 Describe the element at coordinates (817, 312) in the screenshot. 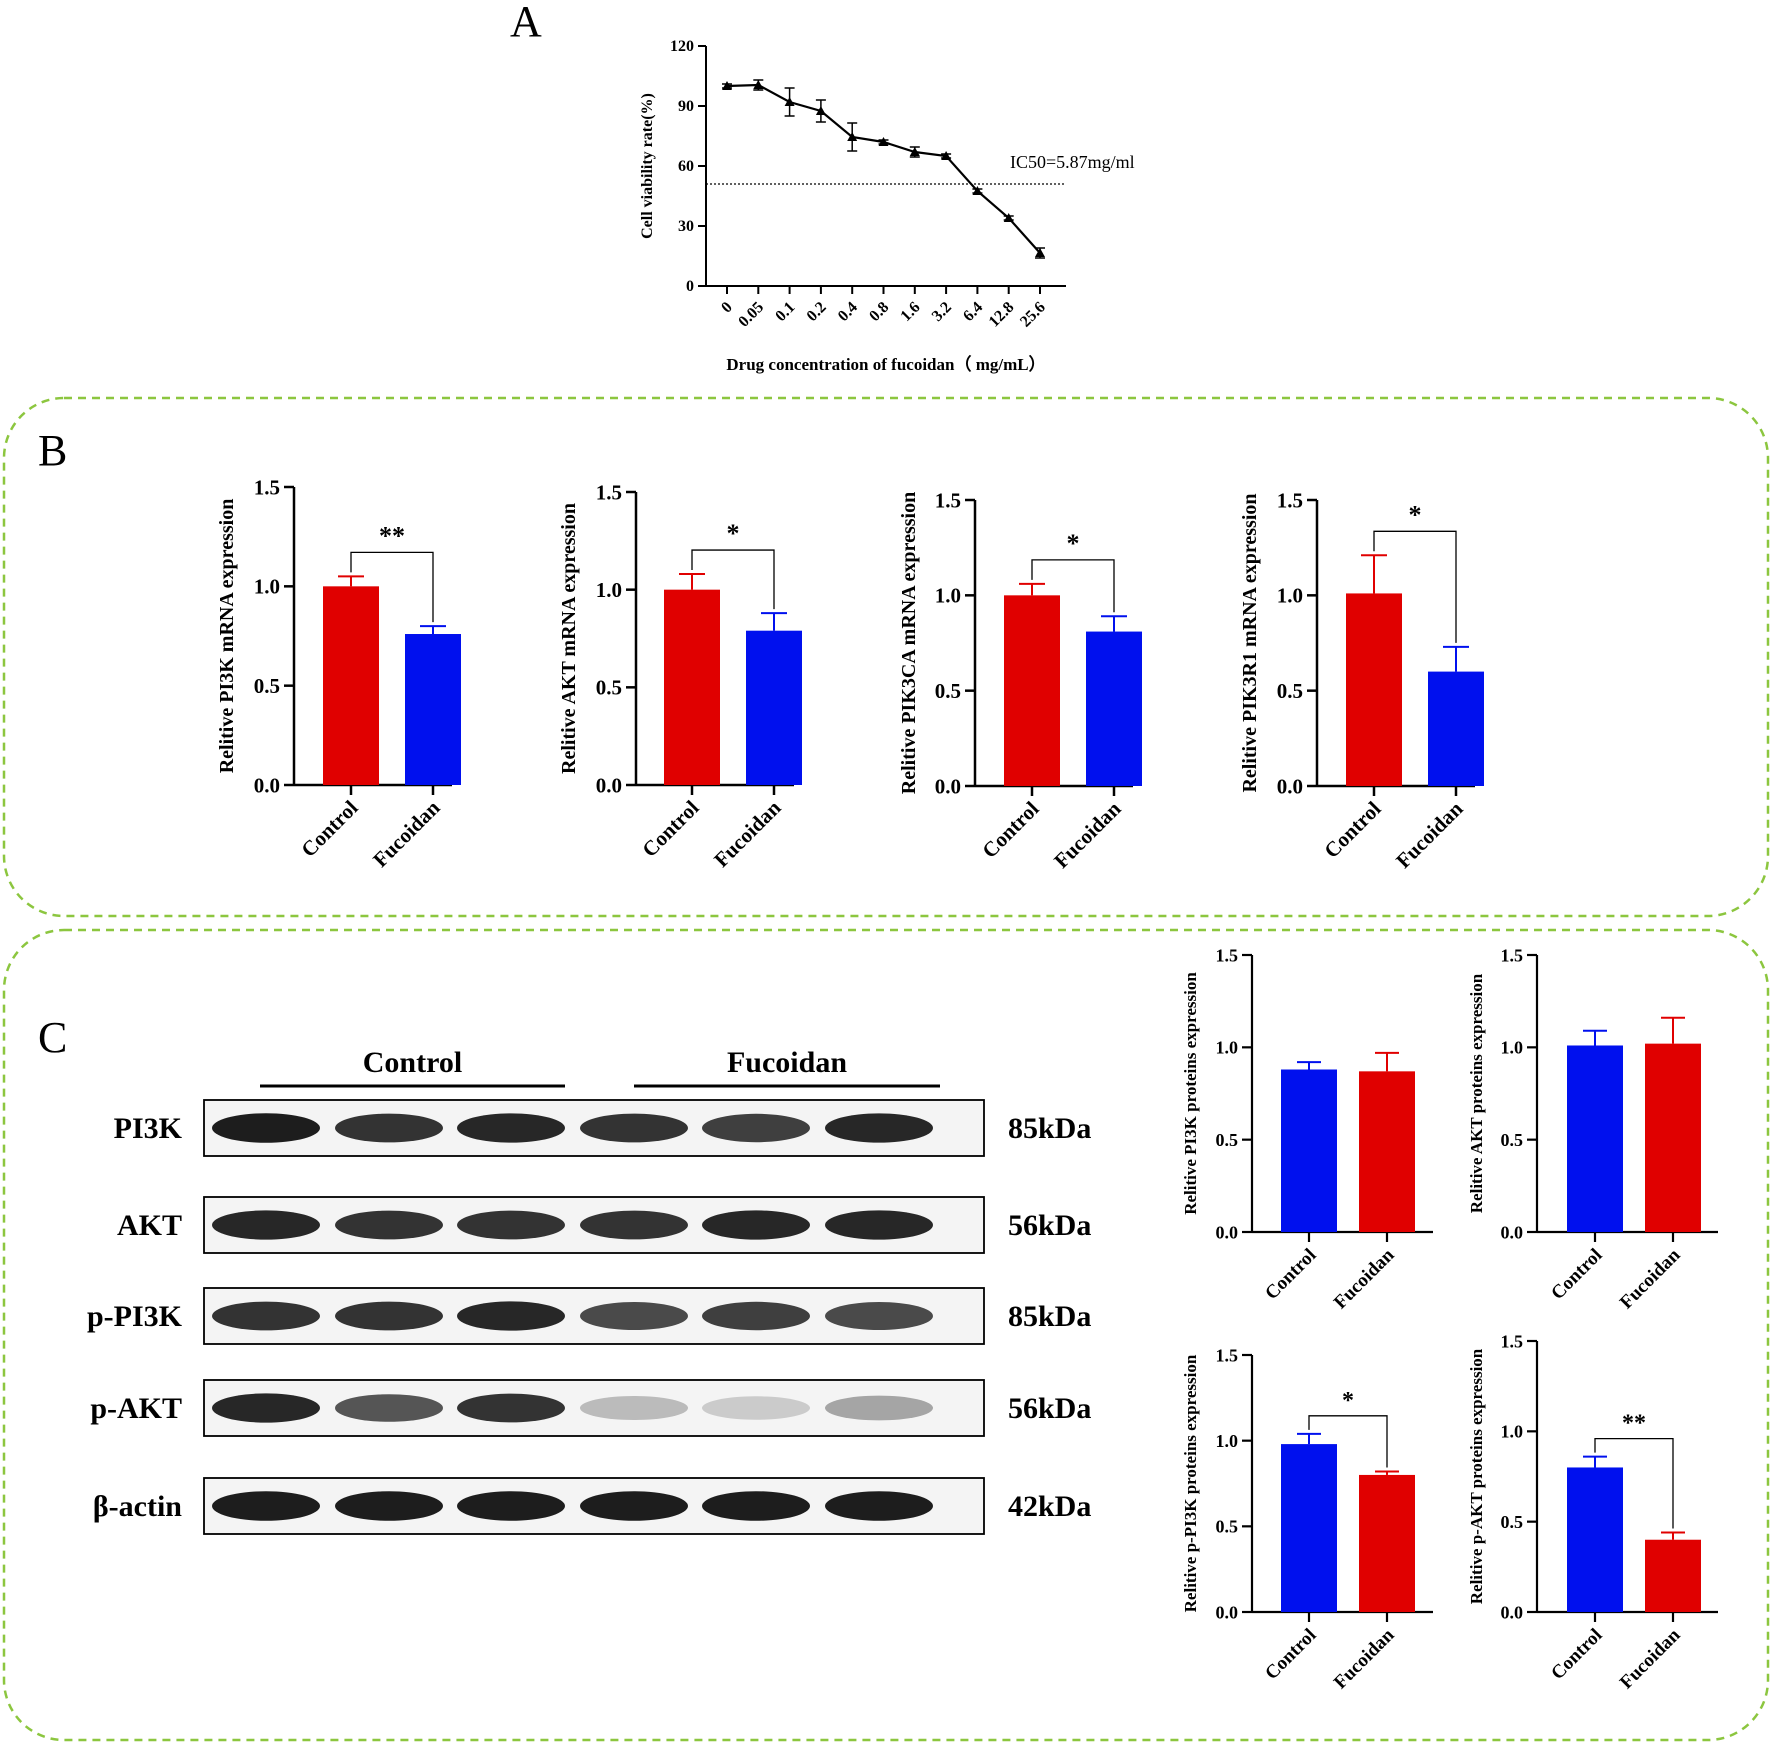

I see `x-tick-label: 0.2` at that location.